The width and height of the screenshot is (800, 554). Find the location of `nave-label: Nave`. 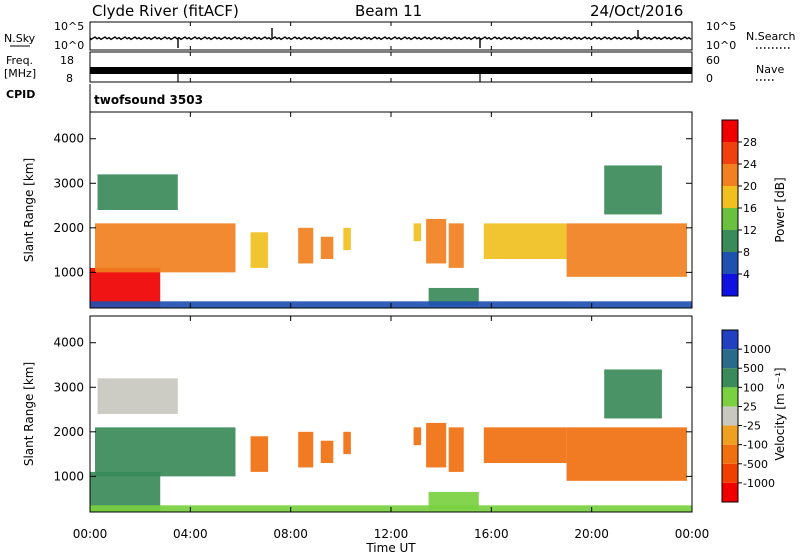

nave-label: Nave is located at coordinates (770, 69).